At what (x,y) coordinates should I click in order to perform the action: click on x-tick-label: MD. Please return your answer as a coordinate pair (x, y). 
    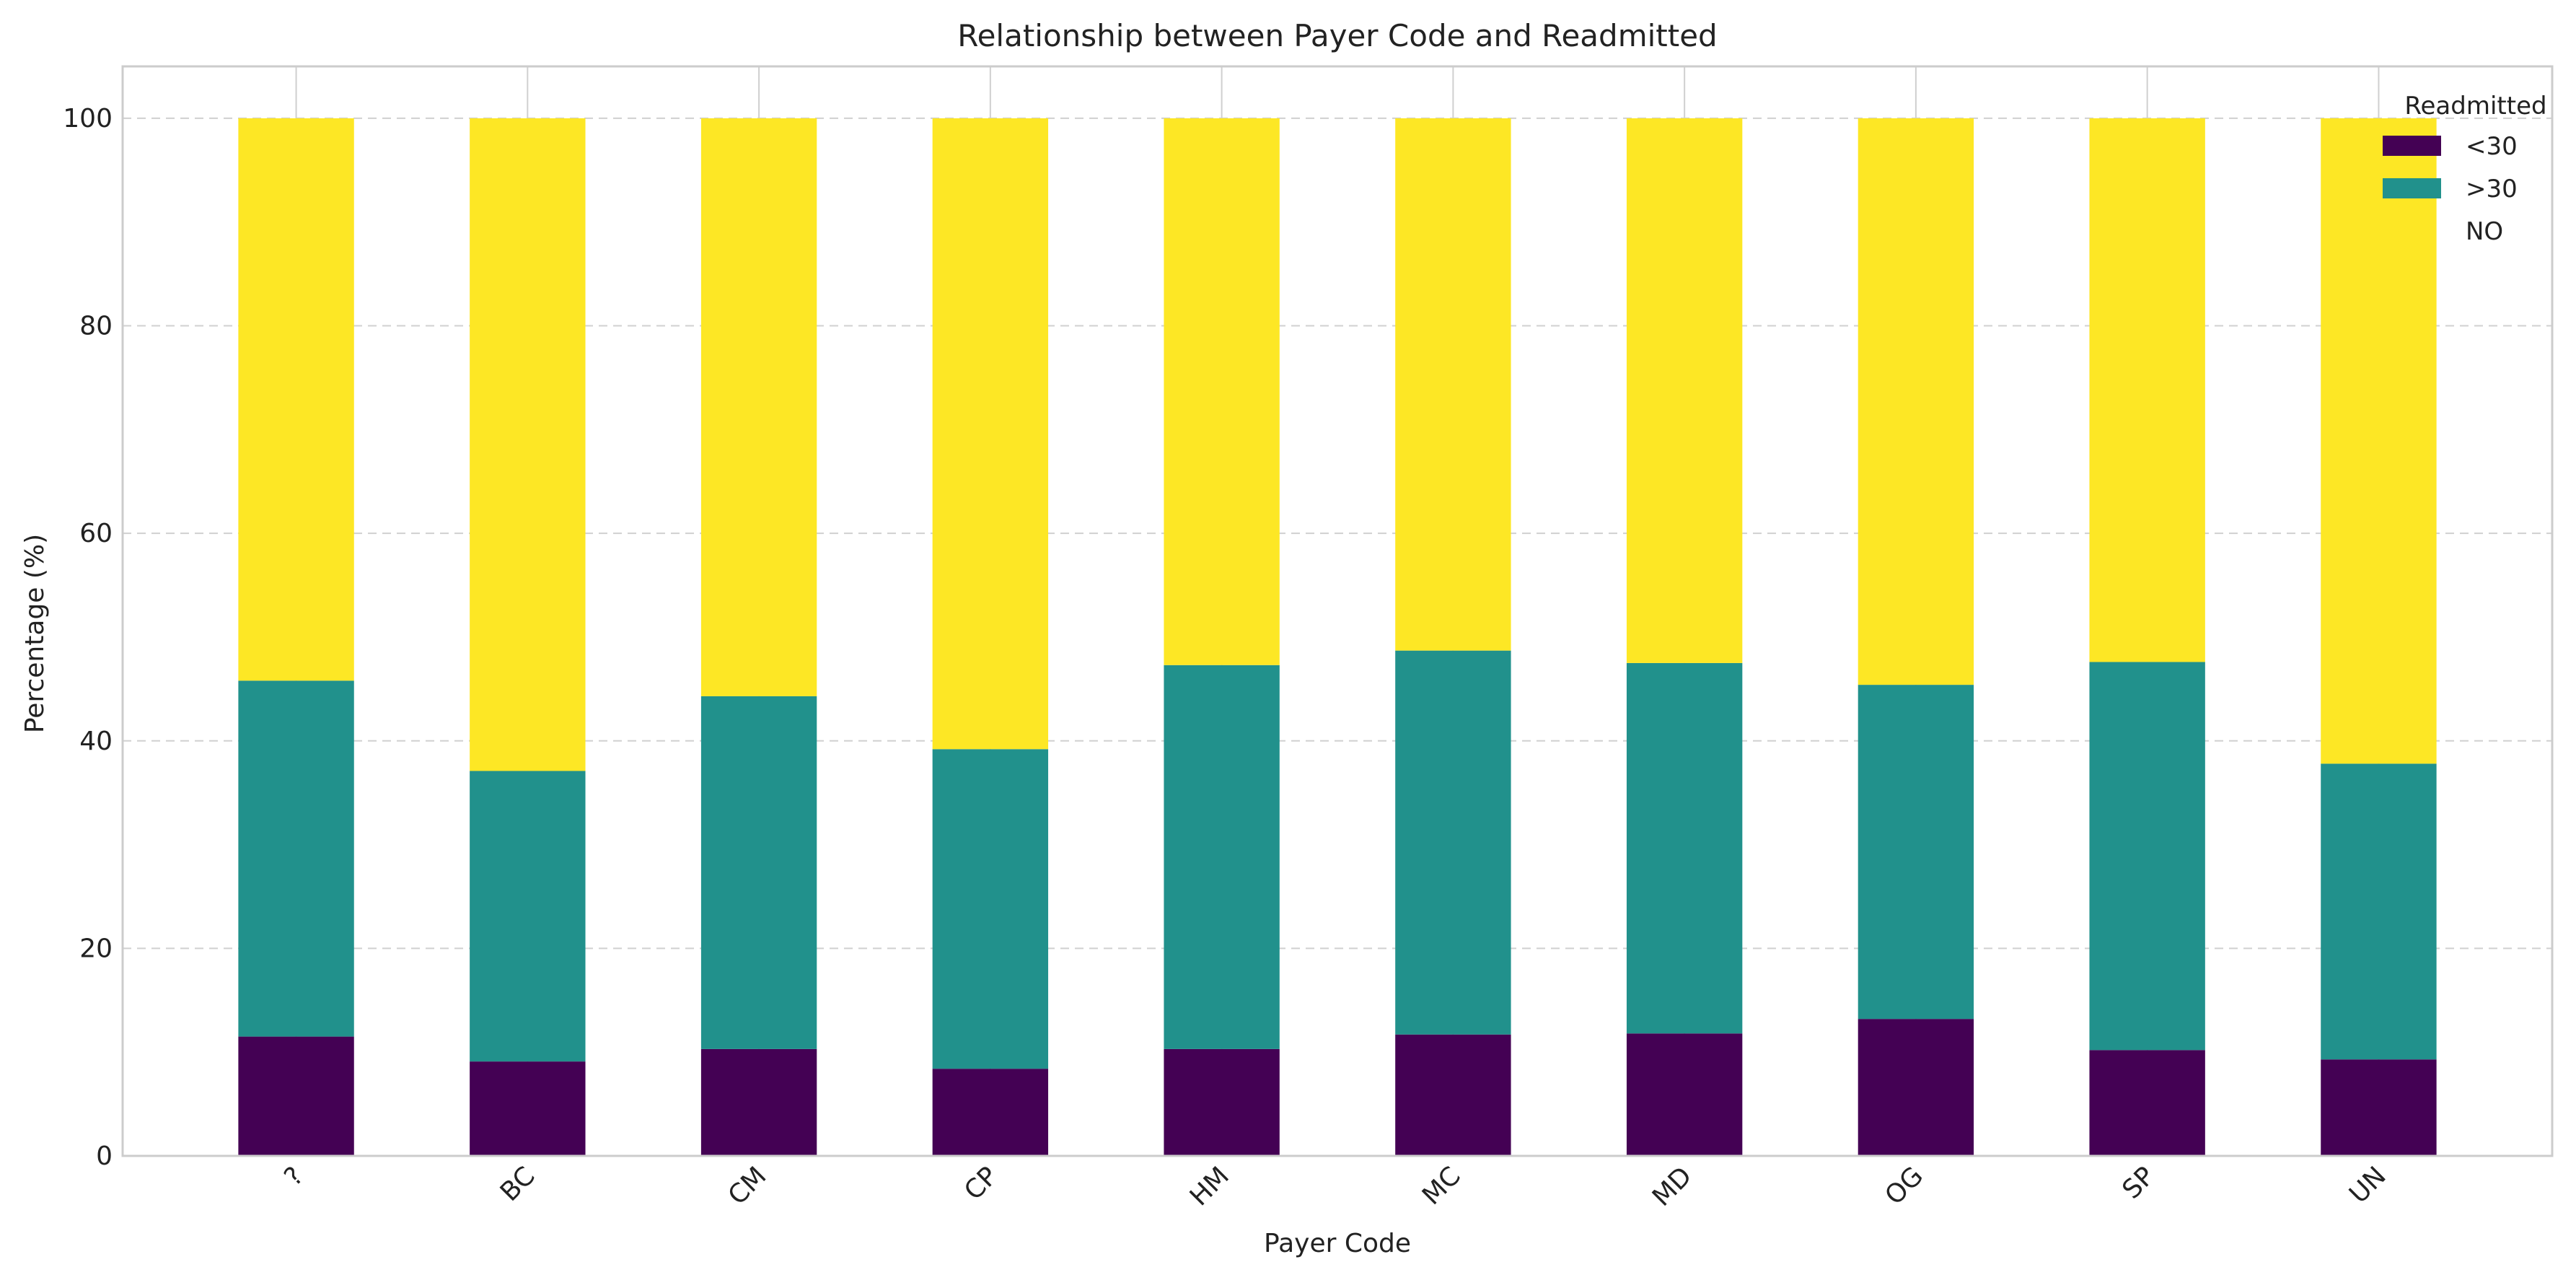
    Looking at the image, I should click on (1672, 1186).